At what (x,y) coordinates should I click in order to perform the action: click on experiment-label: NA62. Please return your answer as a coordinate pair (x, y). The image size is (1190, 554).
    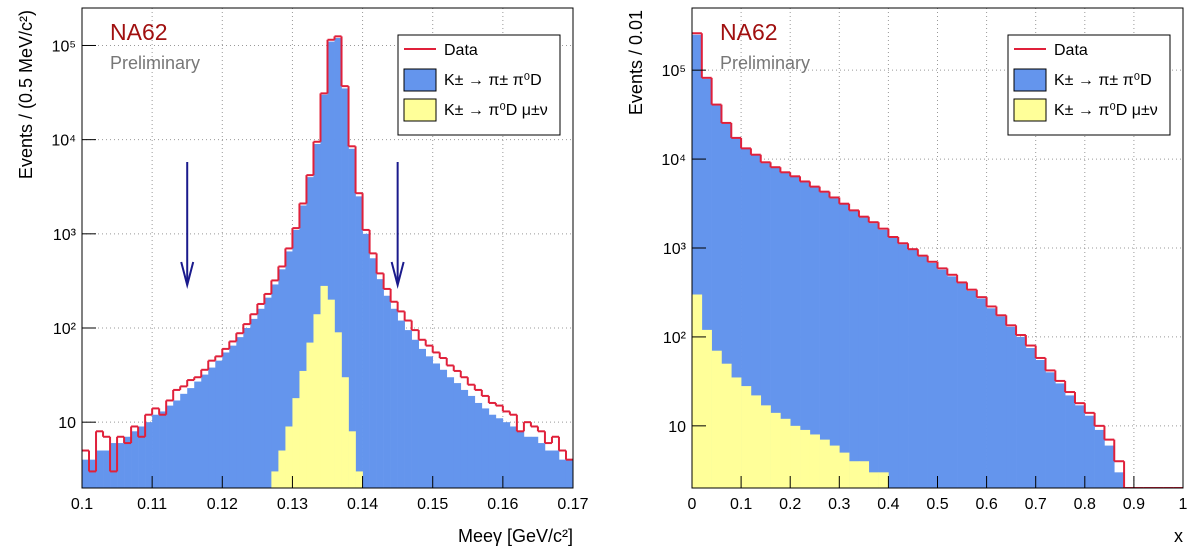
    Looking at the image, I should click on (749, 32).